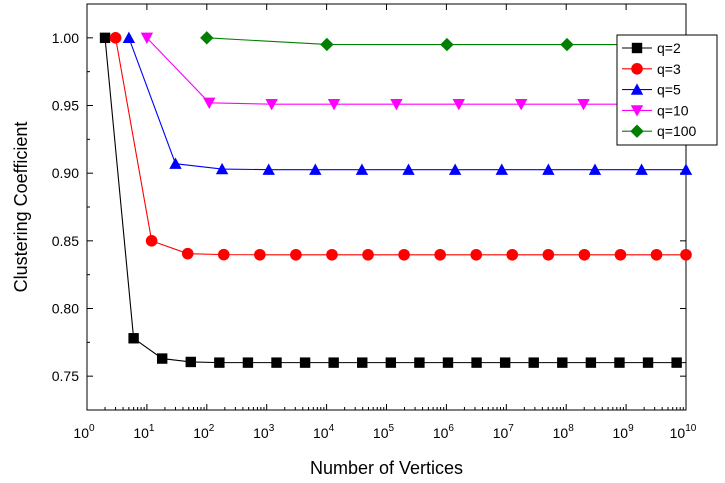 Image resolution: width=725 pixels, height=483 pixels. I want to click on y-tick-label: 1.00, so click(65, 38).